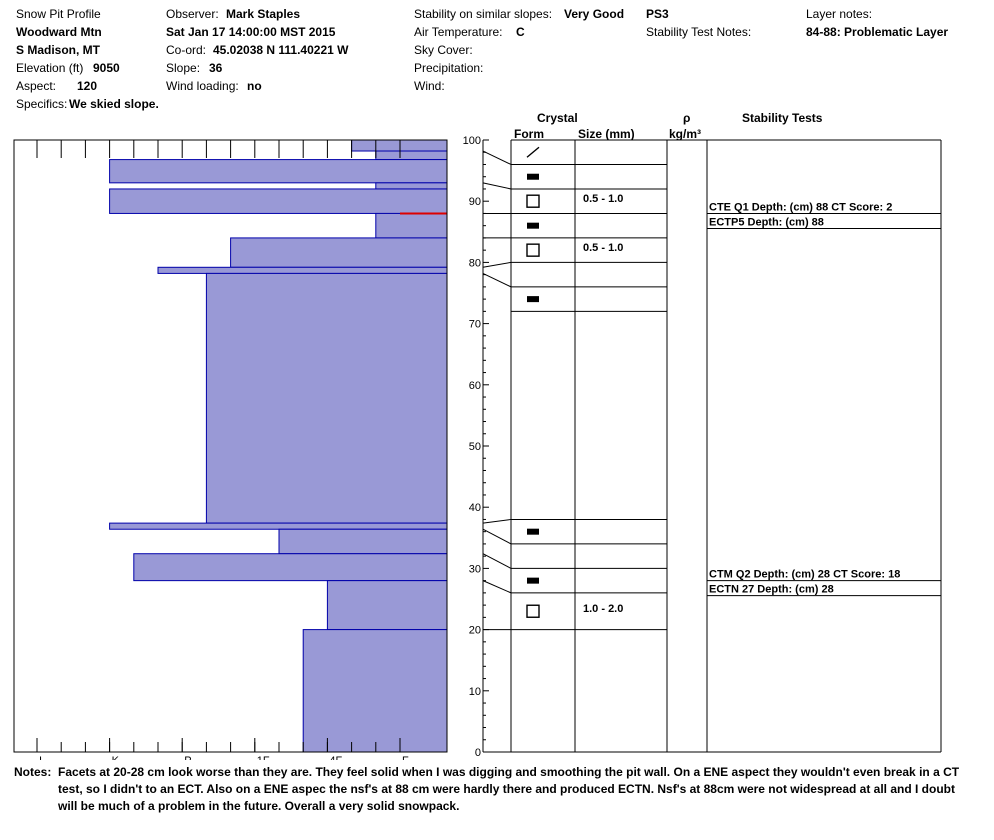  Describe the element at coordinates (771, 590) in the screenshot. I see `stability-test-label: ECTN 27 Depth: (cm) 28` at that location.